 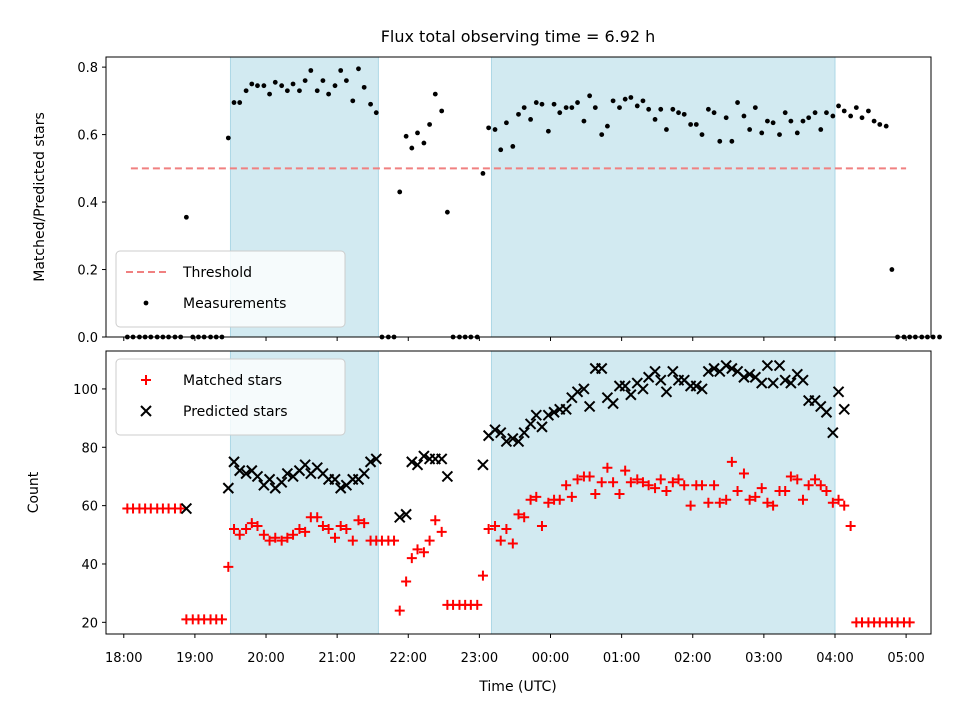 I want to click on y-axis-label: Matched/Predicted stars, so click(x=40, y=197).